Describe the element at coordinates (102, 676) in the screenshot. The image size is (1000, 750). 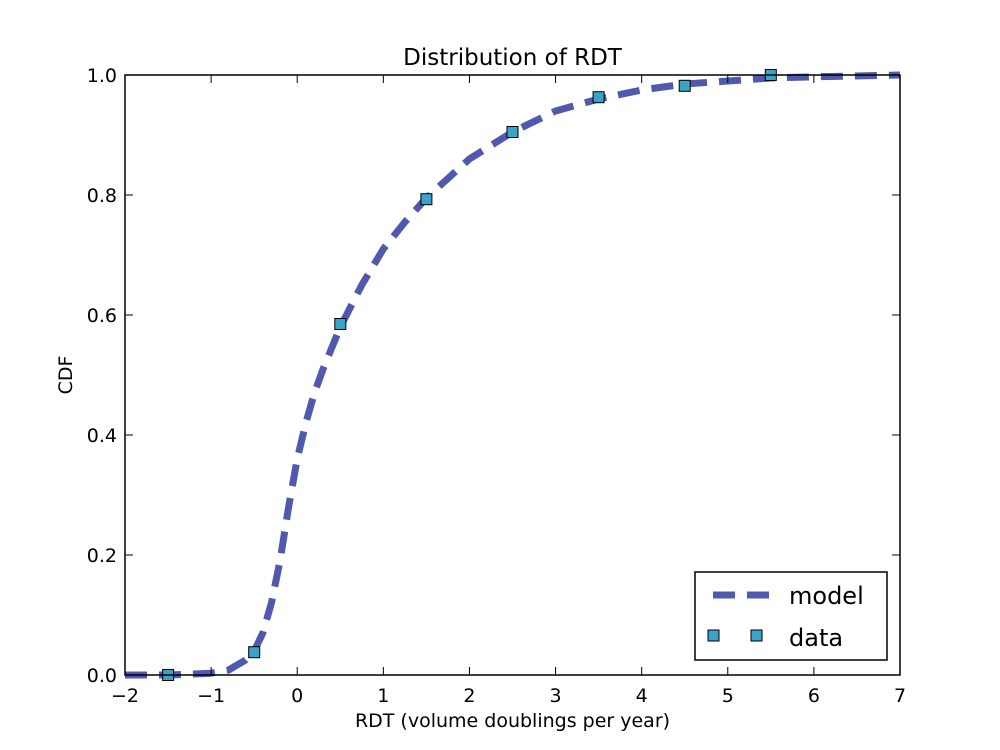
I see `y-tick-label: 0.0` at that location.